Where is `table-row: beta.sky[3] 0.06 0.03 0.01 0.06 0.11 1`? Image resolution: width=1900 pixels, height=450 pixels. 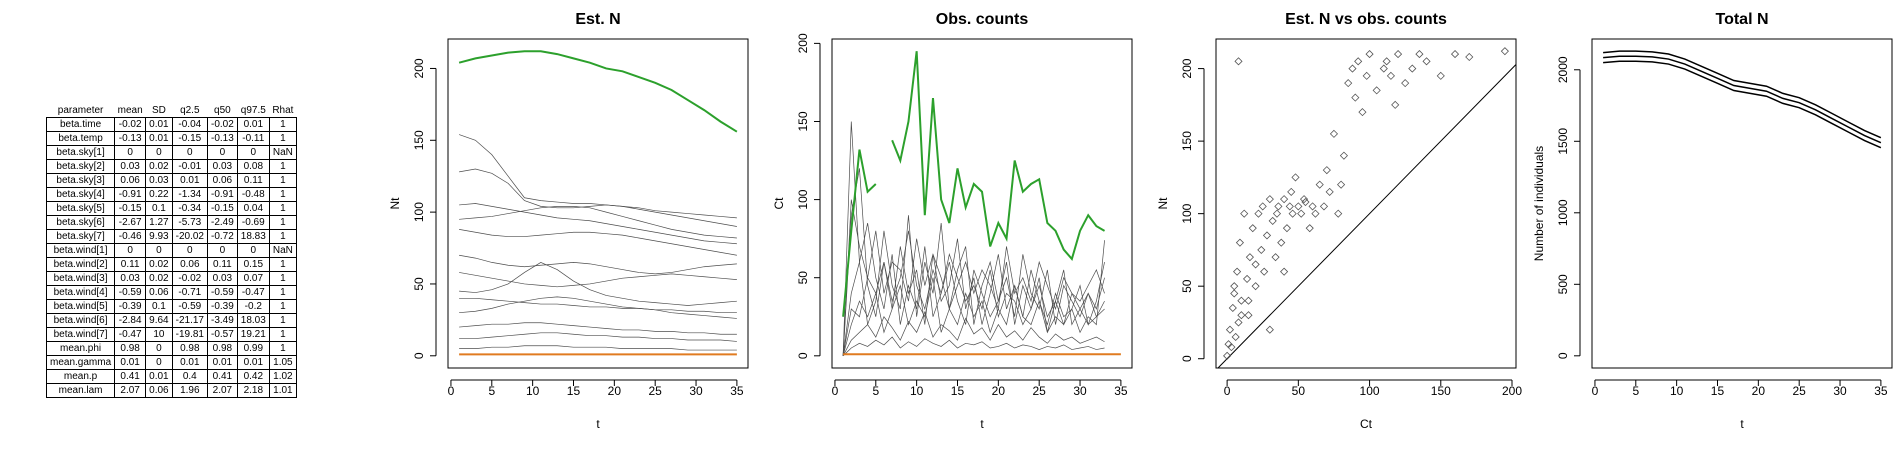 table-row: beta.sky[3] 0.06 0.03 0.01 0.06 0.11 1 is located at coordinates (171, 180).